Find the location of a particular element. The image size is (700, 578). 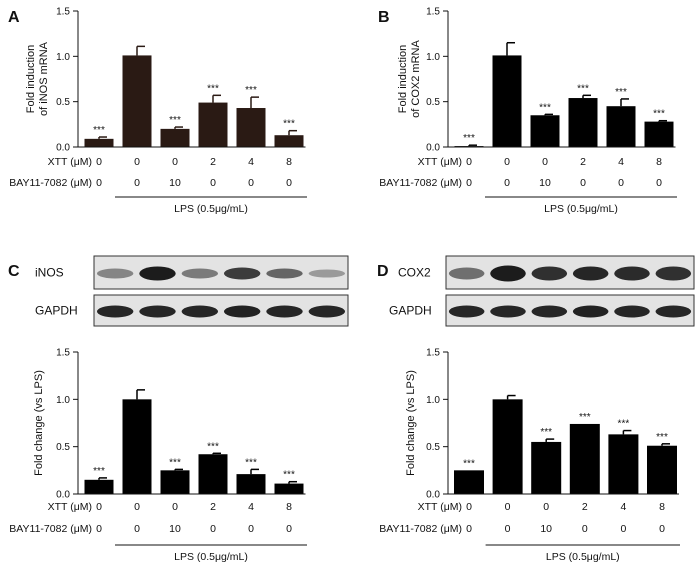

blot-inos: iNOS is located at coordinates (192, 272).